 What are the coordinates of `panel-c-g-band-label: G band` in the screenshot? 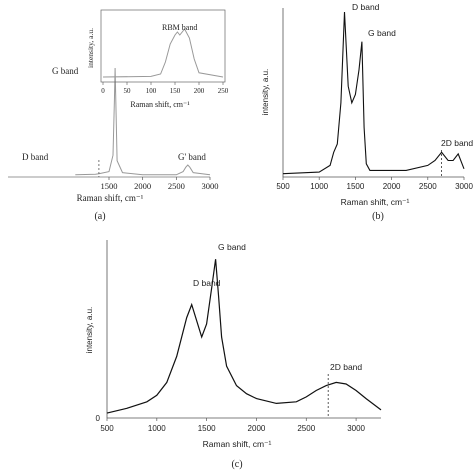 It's located at (232, 247).